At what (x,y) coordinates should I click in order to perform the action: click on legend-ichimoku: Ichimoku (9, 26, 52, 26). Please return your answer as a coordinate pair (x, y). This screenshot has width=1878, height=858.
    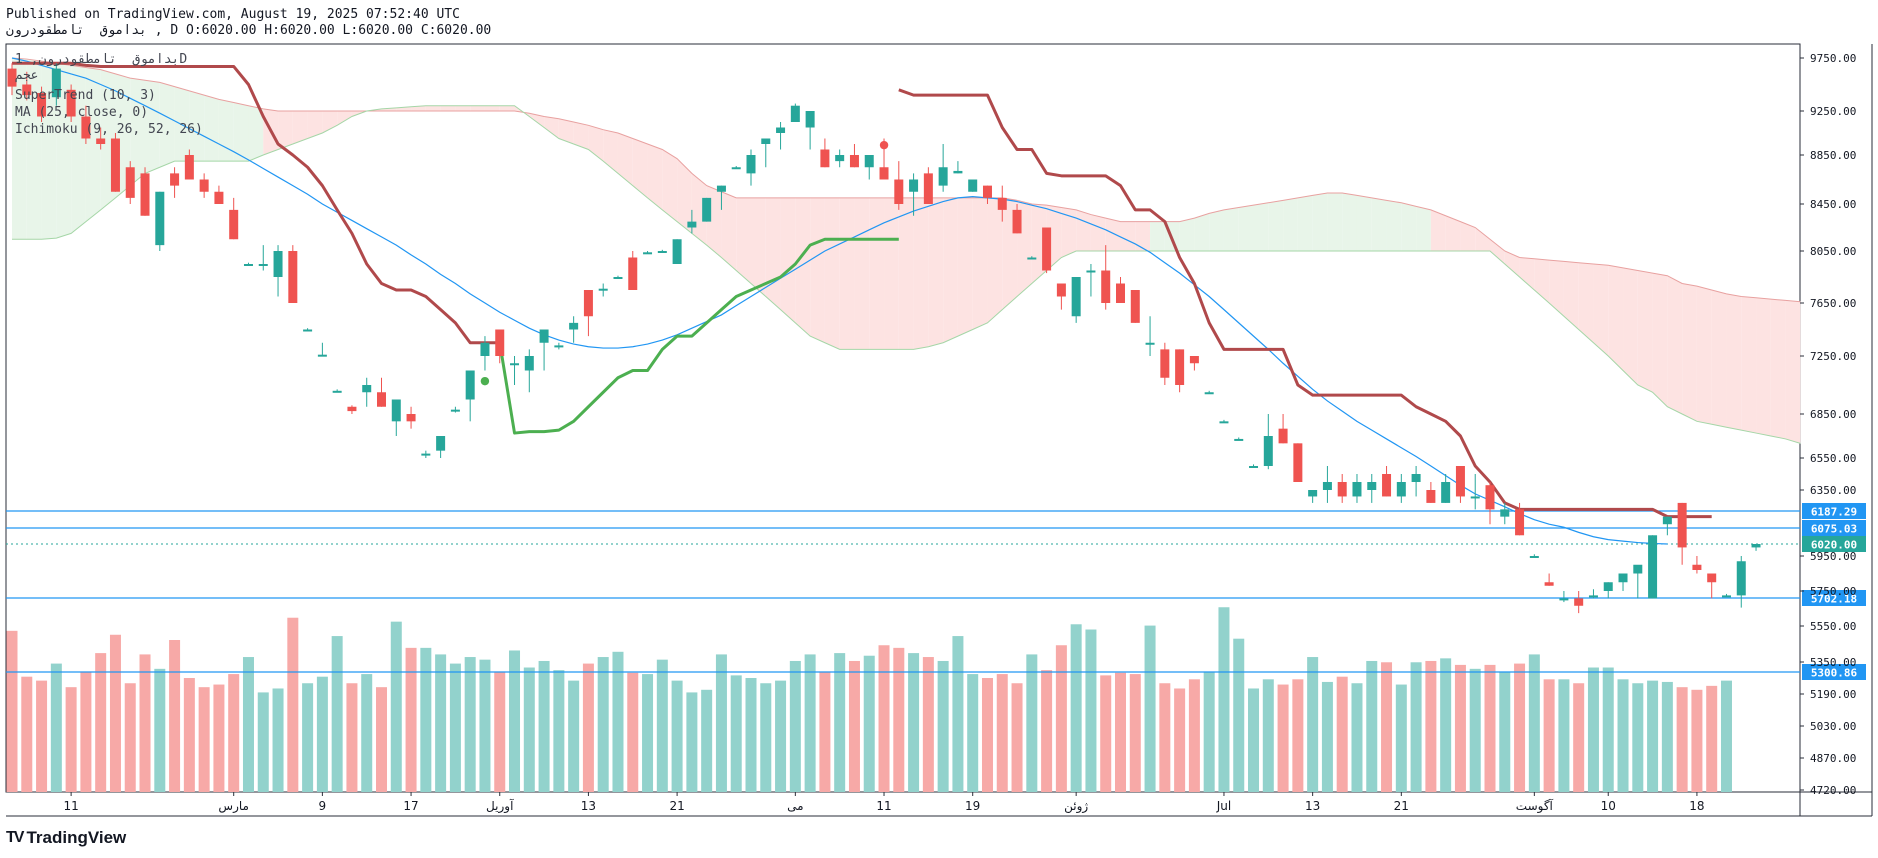
    Looking at the image, I should click on (109, 129).